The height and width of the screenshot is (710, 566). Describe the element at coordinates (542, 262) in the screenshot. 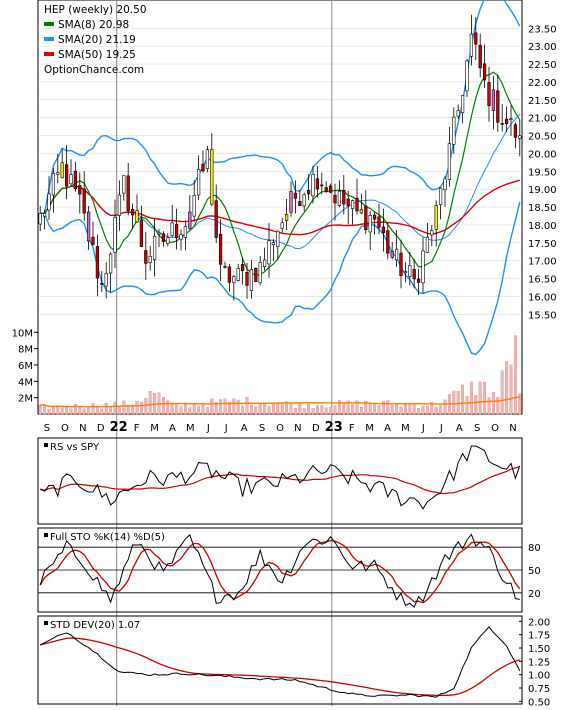

I see `price-axis-tick-label: 17.00` at that location.